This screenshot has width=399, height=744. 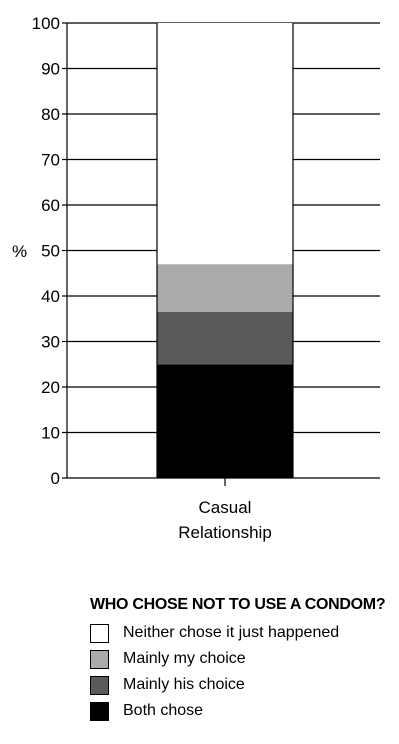 What do you see at coordinates (184, 658) in the screenshot?
I see `legend-label: Mainly my choice` at bounding box center [184, 658].